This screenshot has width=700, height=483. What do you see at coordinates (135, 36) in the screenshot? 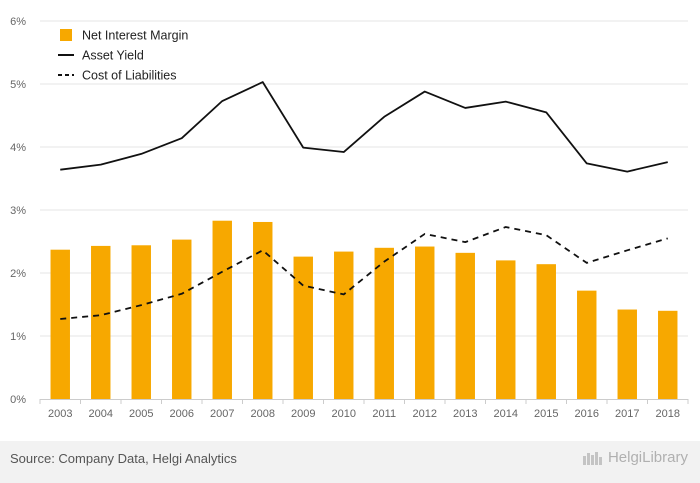
I see `legend-label: Net Interest Margin` at bounding box center [135, 36].